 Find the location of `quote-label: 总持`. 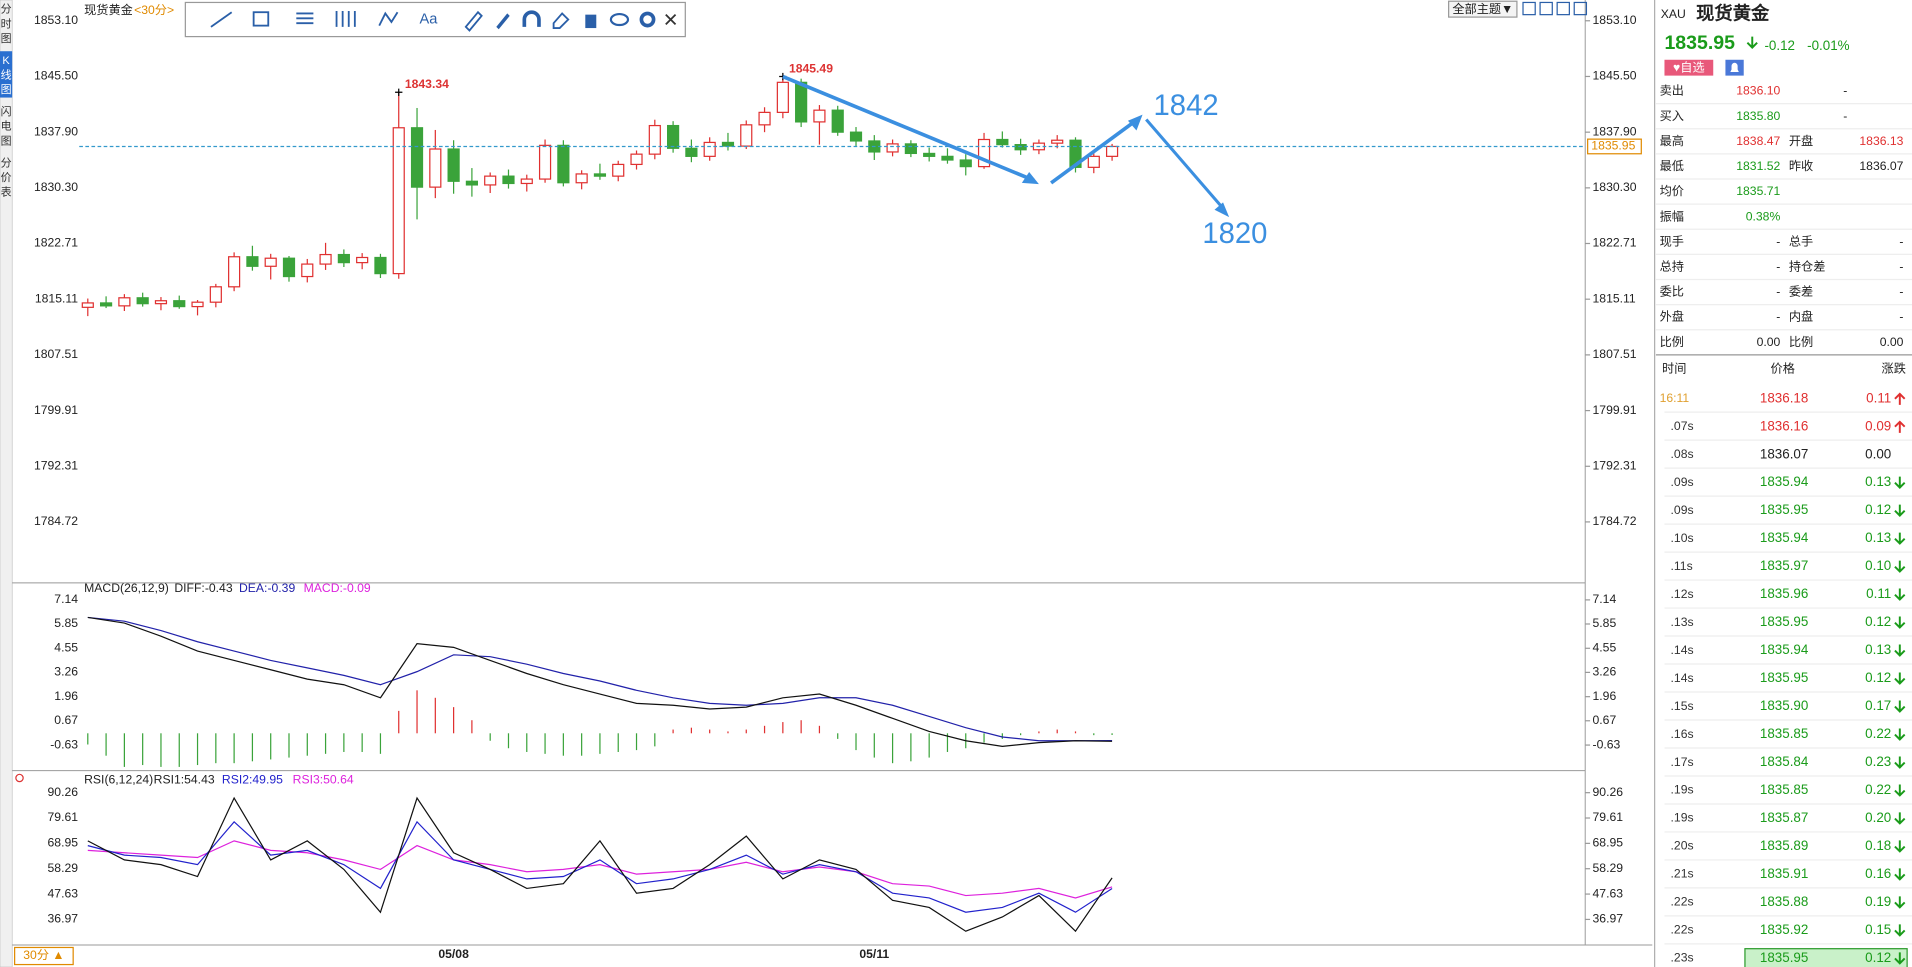

quote-label: 总持 is located at coordinates (1672, 266).